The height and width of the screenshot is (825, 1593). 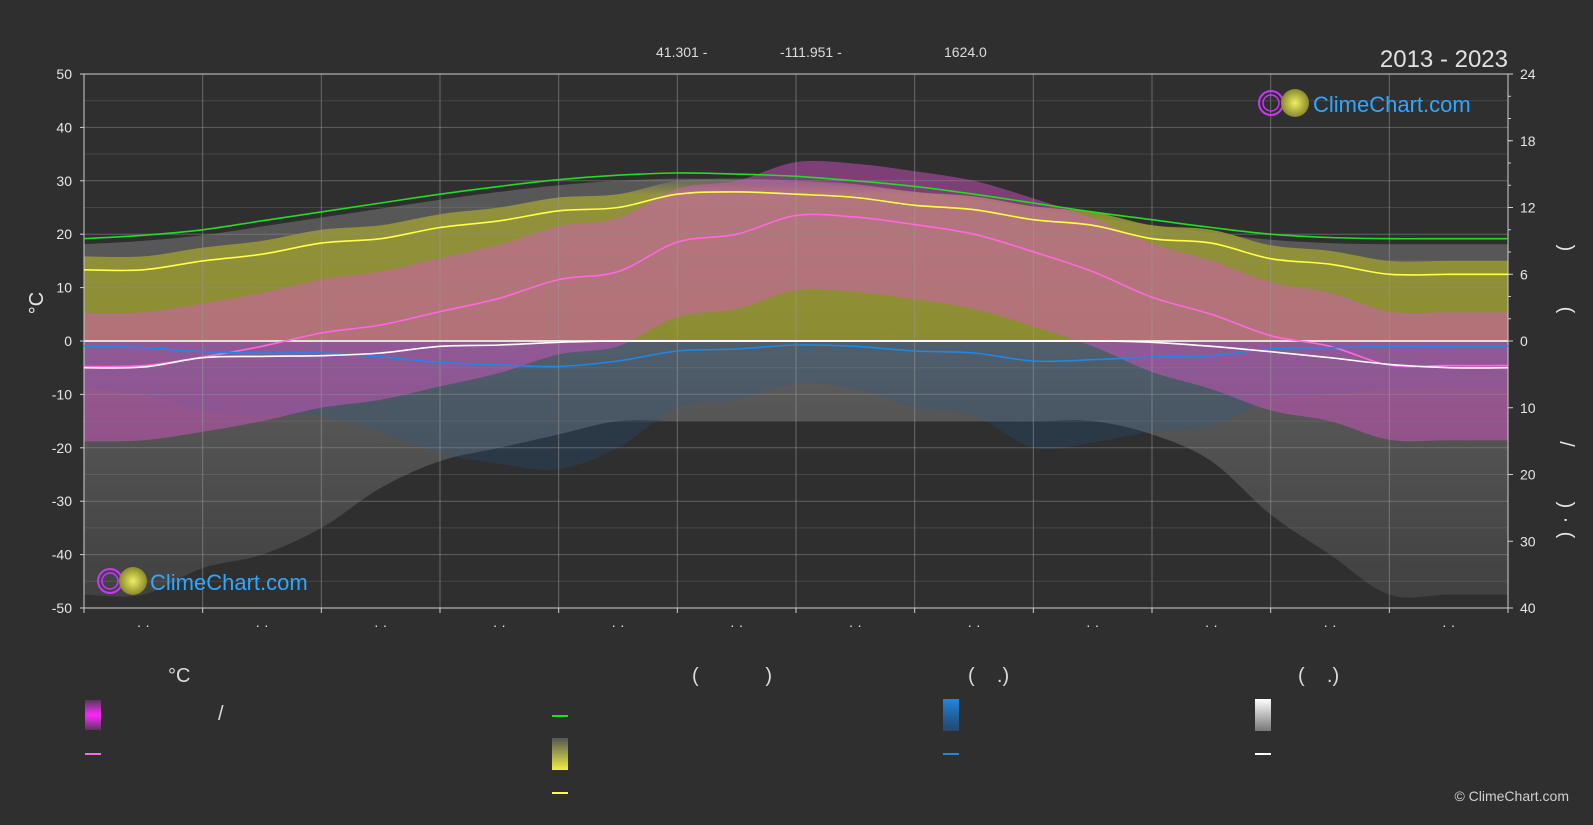 What do you see at coordinates (62, 448) in the screenshot?
I see `y-left-tick-label: -20` at bounding box center [62, 448].